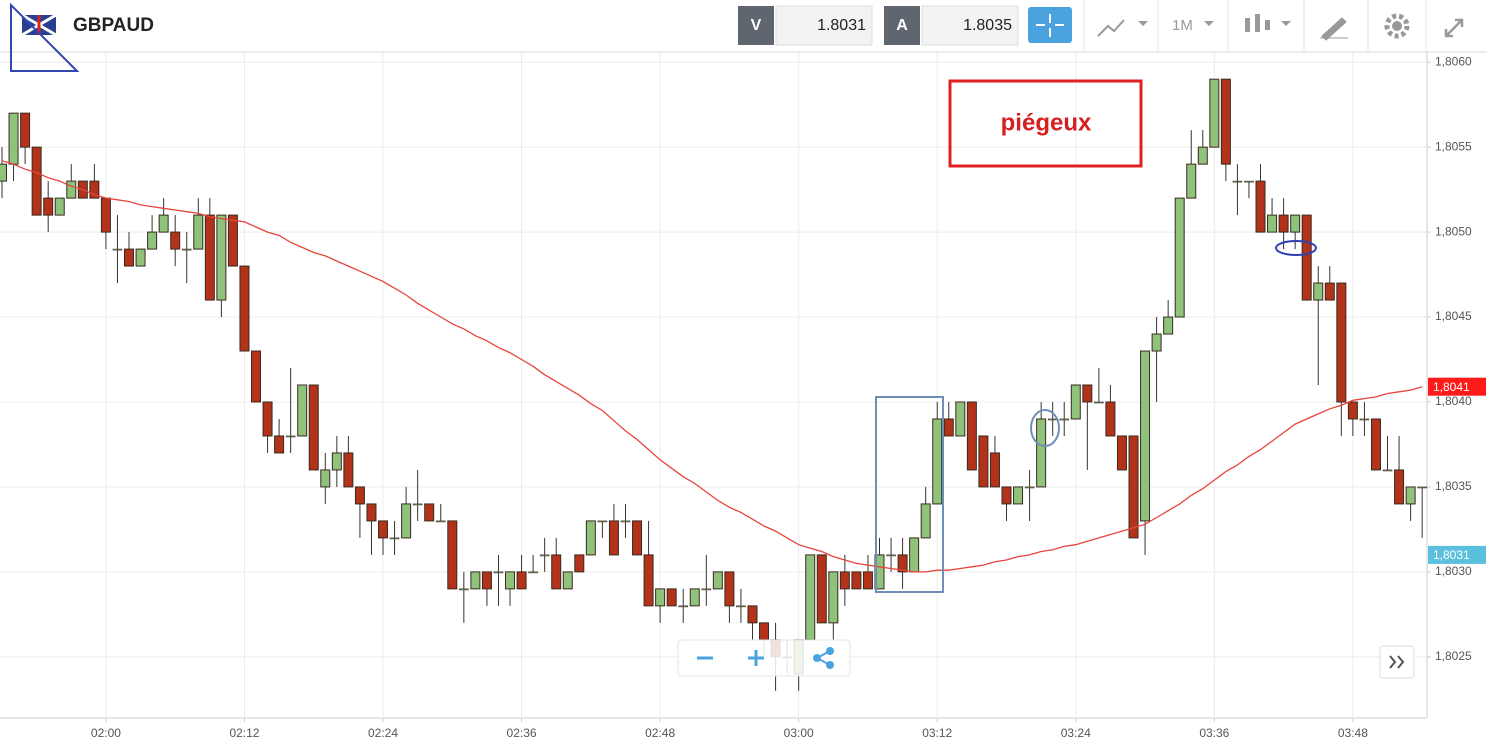 The image size is (1487, 752). Describe the element at coordinates (1397, 662) in the screenshot. I see `scroll-end-button` at that location.